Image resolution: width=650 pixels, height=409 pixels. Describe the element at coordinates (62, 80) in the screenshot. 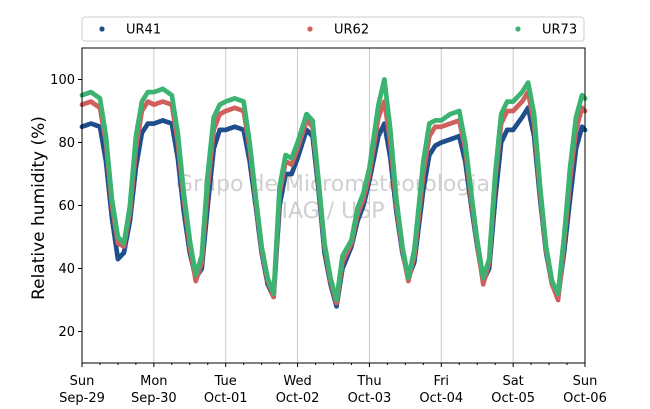

I see `y-tick-label: 100` at that location.